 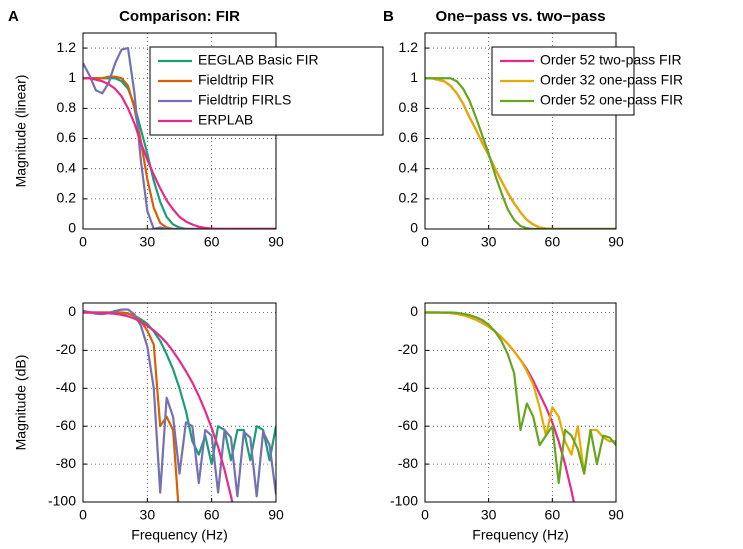 I want to click on legend-label: ERPLAB, so click(x=225, y=120).